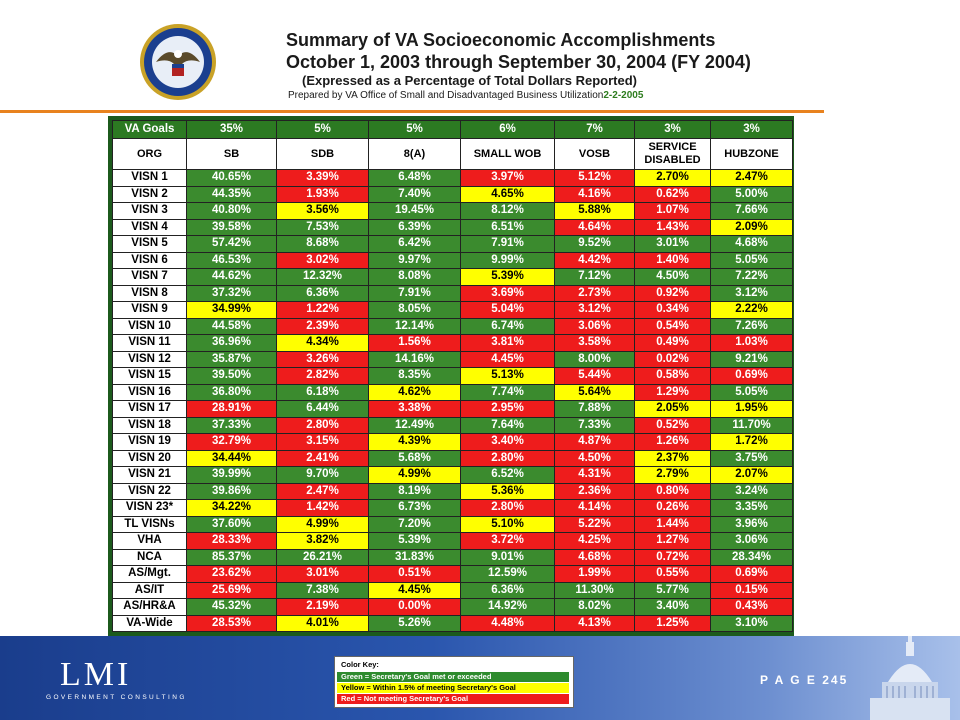 Image resolution: width=960 pixels, height=720 pixels. Describe the element at coordinates (322, 293) in the screenshot. I see `value-cell: 6.36%` at that location.